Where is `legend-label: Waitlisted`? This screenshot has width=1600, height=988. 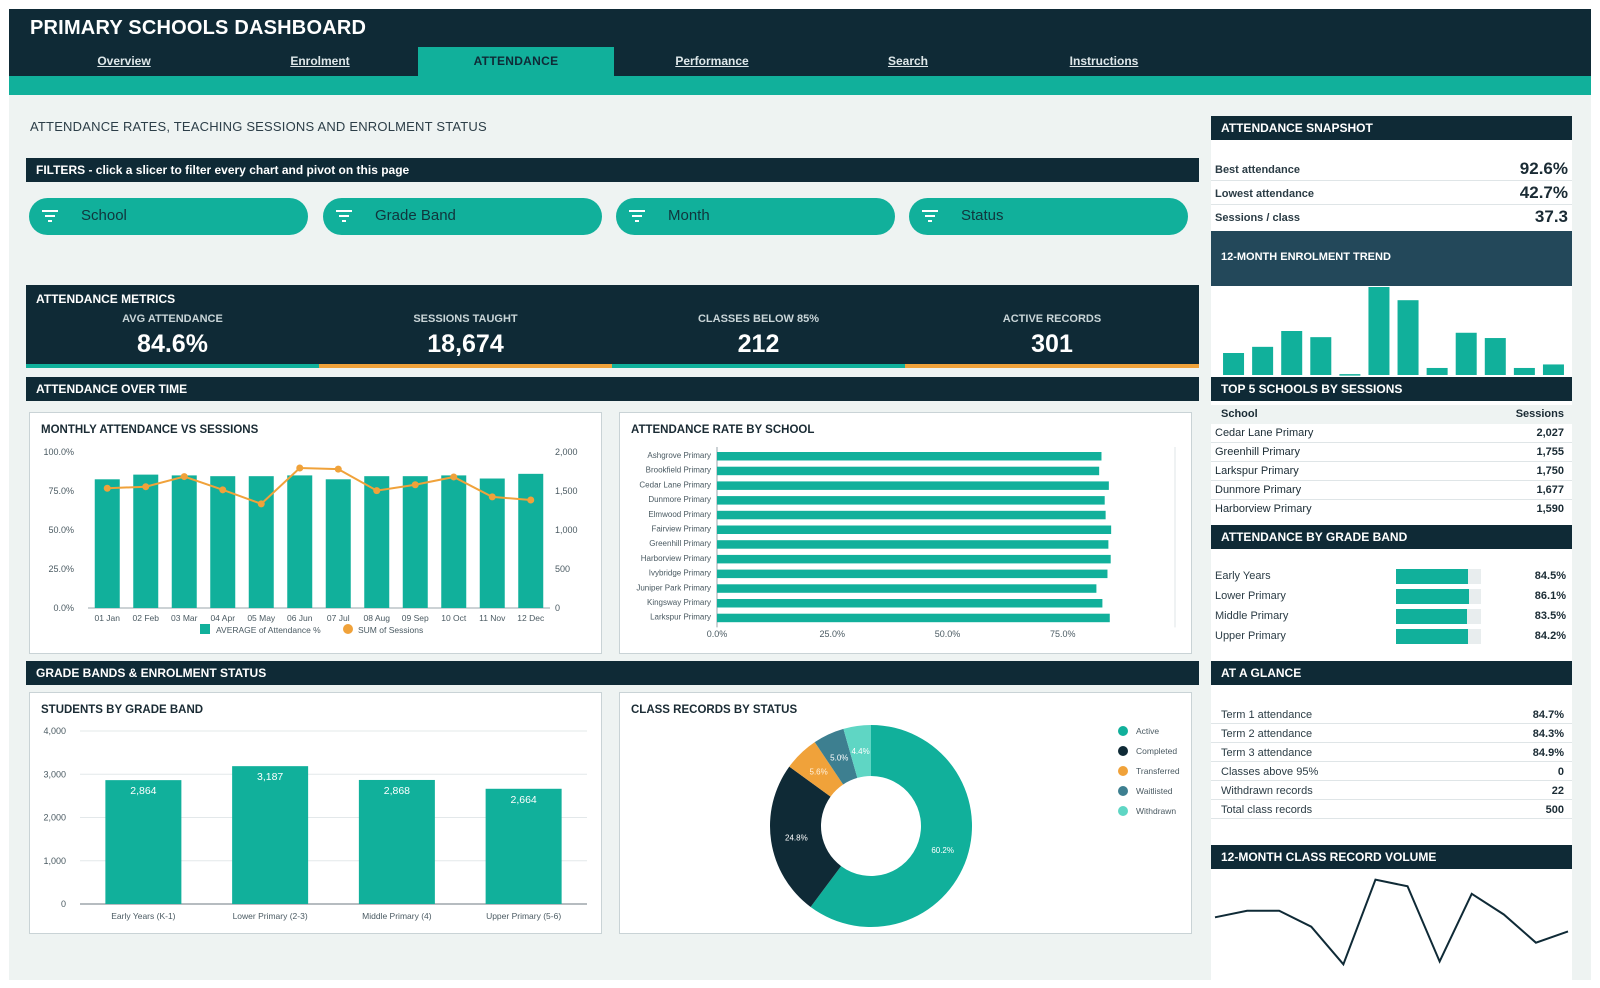 legend-label: Waitlisted is located at coordinates (1154, 791).